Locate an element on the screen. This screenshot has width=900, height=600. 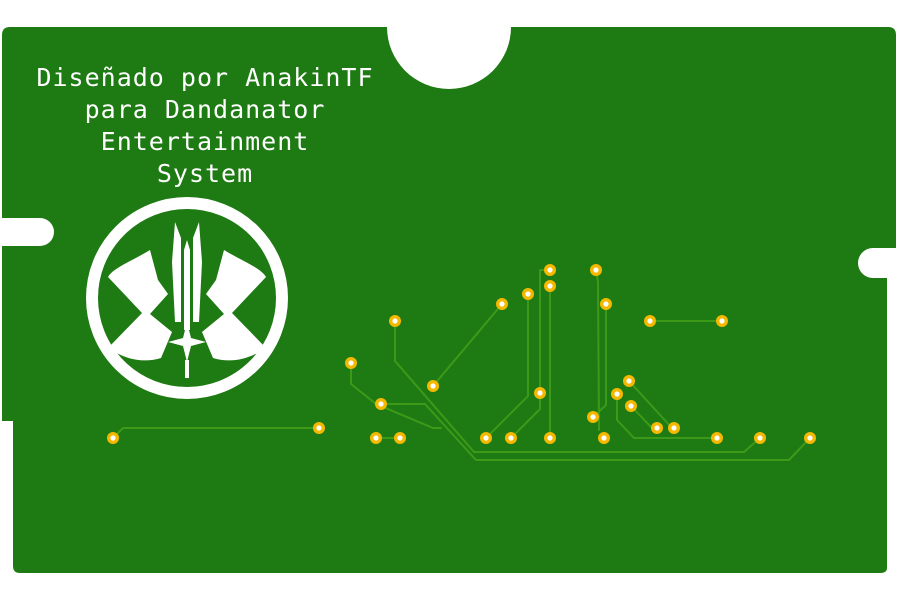
silkscreen-line: Entertainment is located at coordinates (205, 141).